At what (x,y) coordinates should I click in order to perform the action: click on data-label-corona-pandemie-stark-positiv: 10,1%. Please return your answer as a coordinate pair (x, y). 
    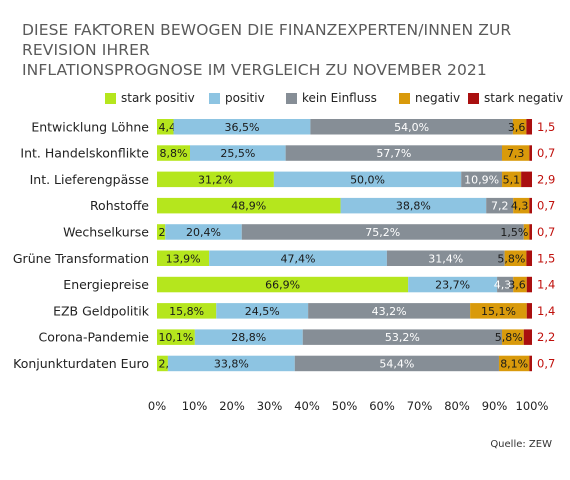
    Looking at the image, I should click on (175, 337).